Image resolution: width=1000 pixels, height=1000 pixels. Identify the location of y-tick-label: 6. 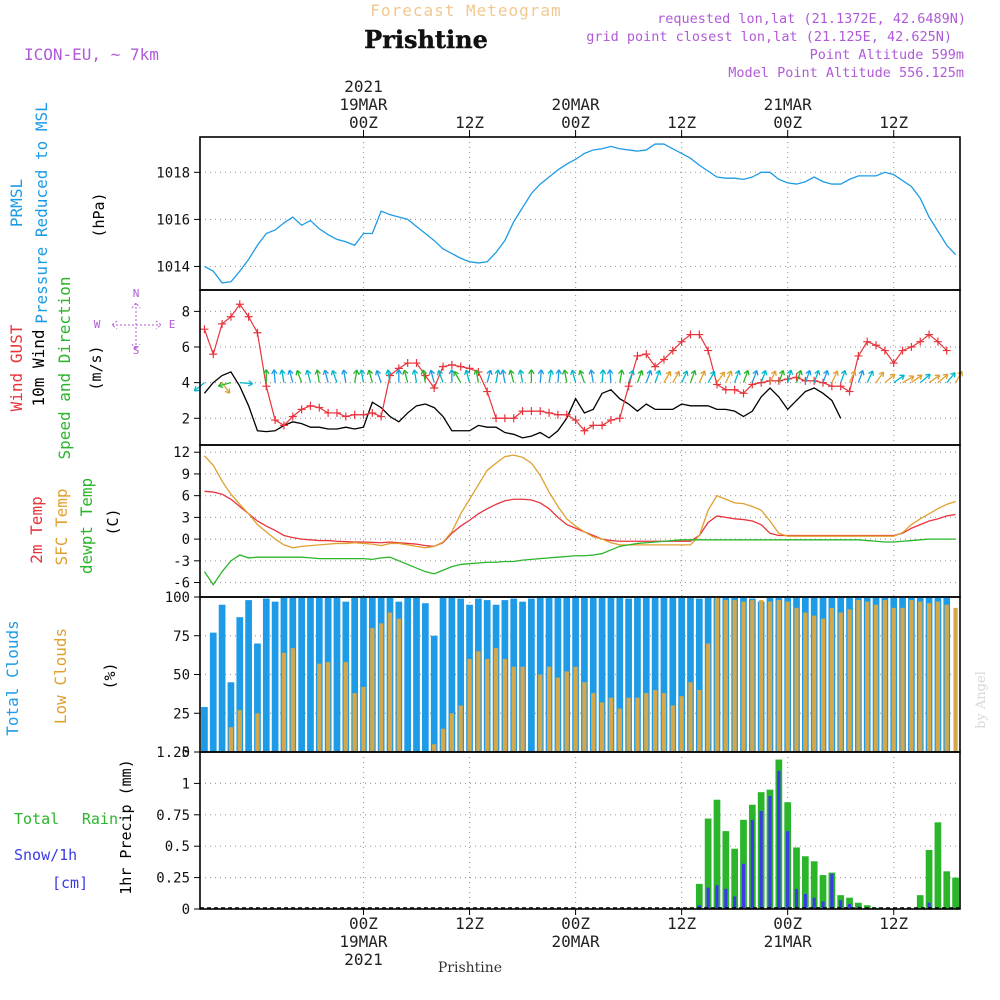
(186, 497).